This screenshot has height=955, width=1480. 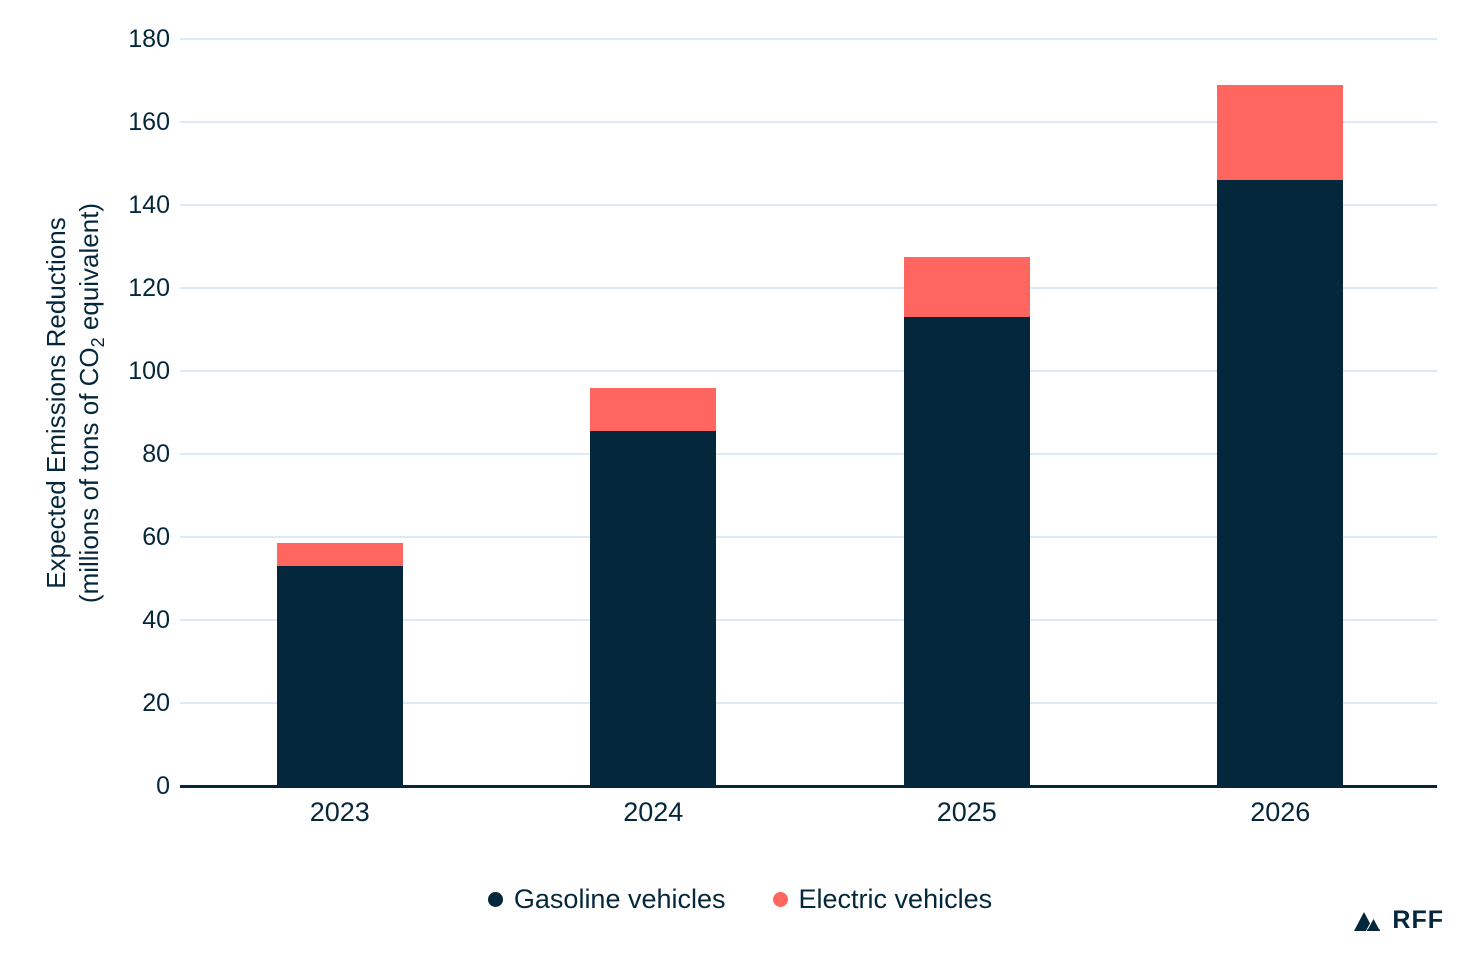 I want to click on rff-logo: RFF, so click(x=1398, y=920).